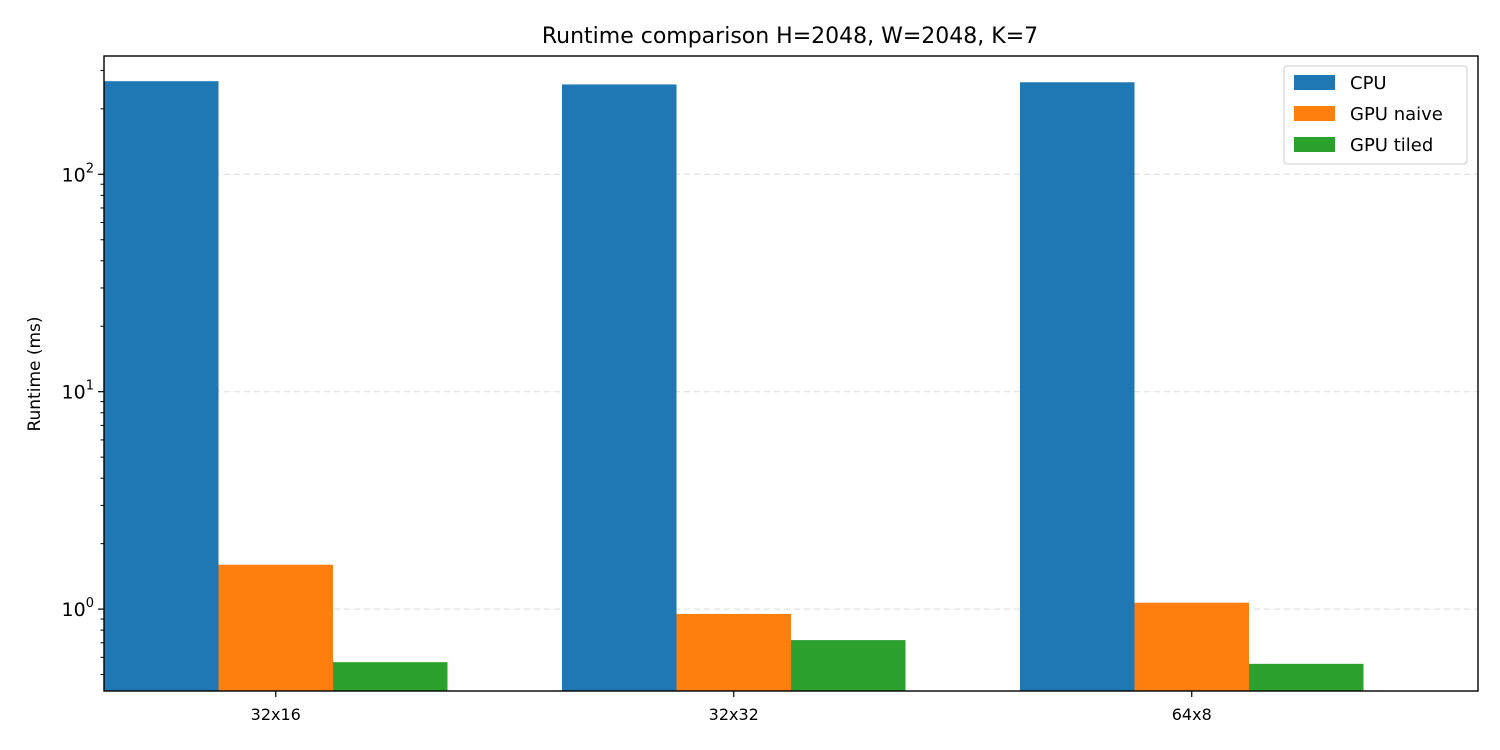 This screenshot has height=750, width=1500. Describe the element at coordinates (790, 36) in the screenshot. I see `chart-title: Runtime comparison H=2048, W=2048, K=7` at that location.